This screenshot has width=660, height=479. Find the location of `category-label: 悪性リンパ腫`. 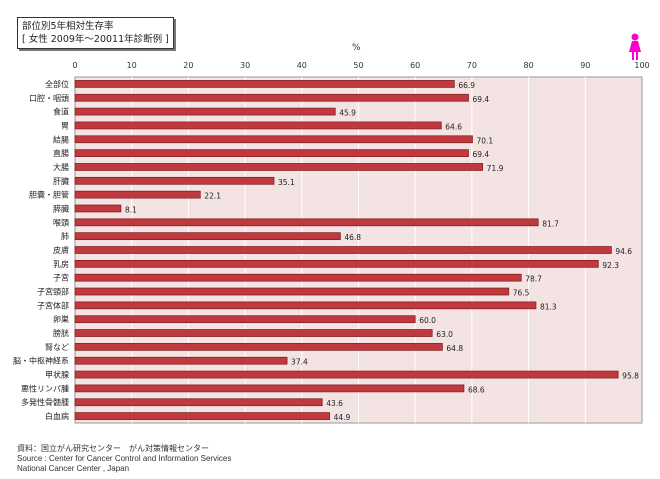

category-label: 悪性リンパ腫 is located at coordinates (45, 388).